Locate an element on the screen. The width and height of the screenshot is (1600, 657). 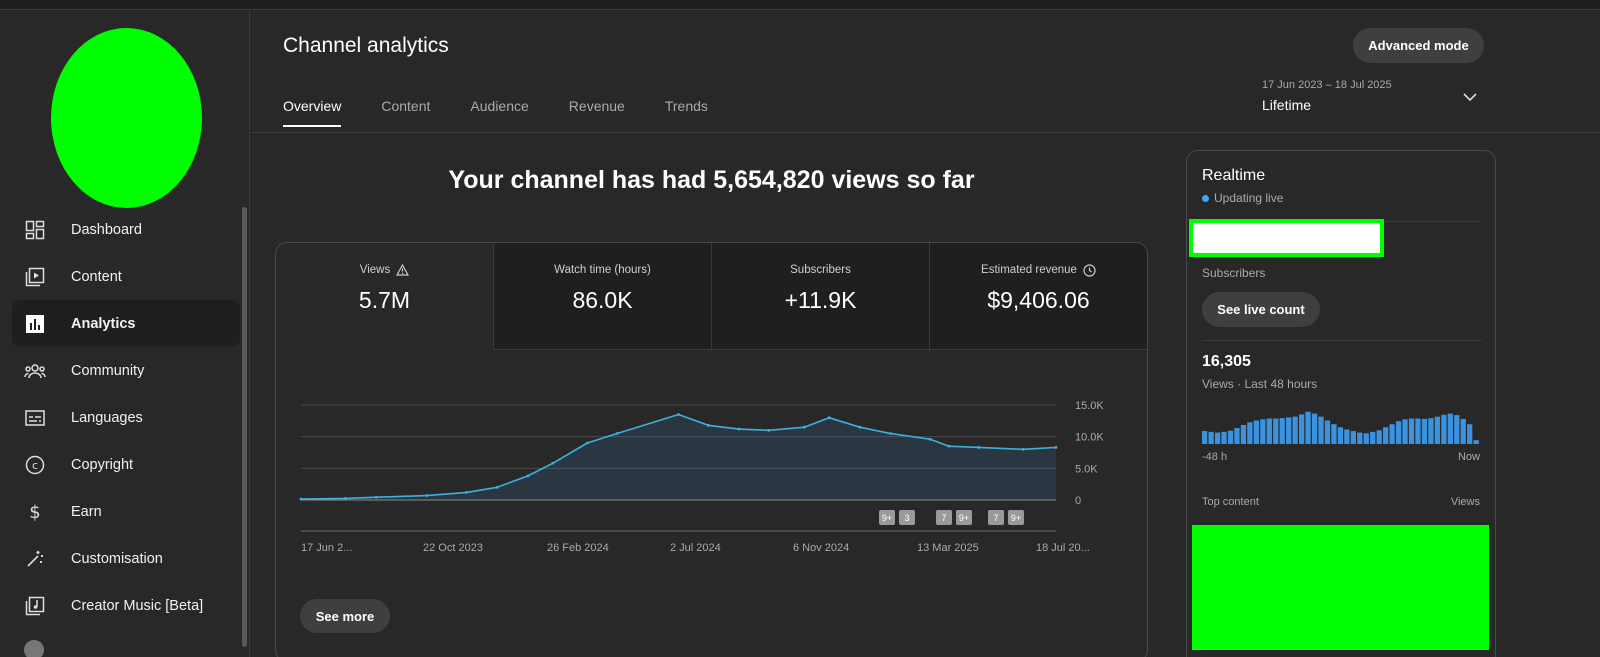
metric-value: $9,406.06 is located at coordinates (1038, 300).